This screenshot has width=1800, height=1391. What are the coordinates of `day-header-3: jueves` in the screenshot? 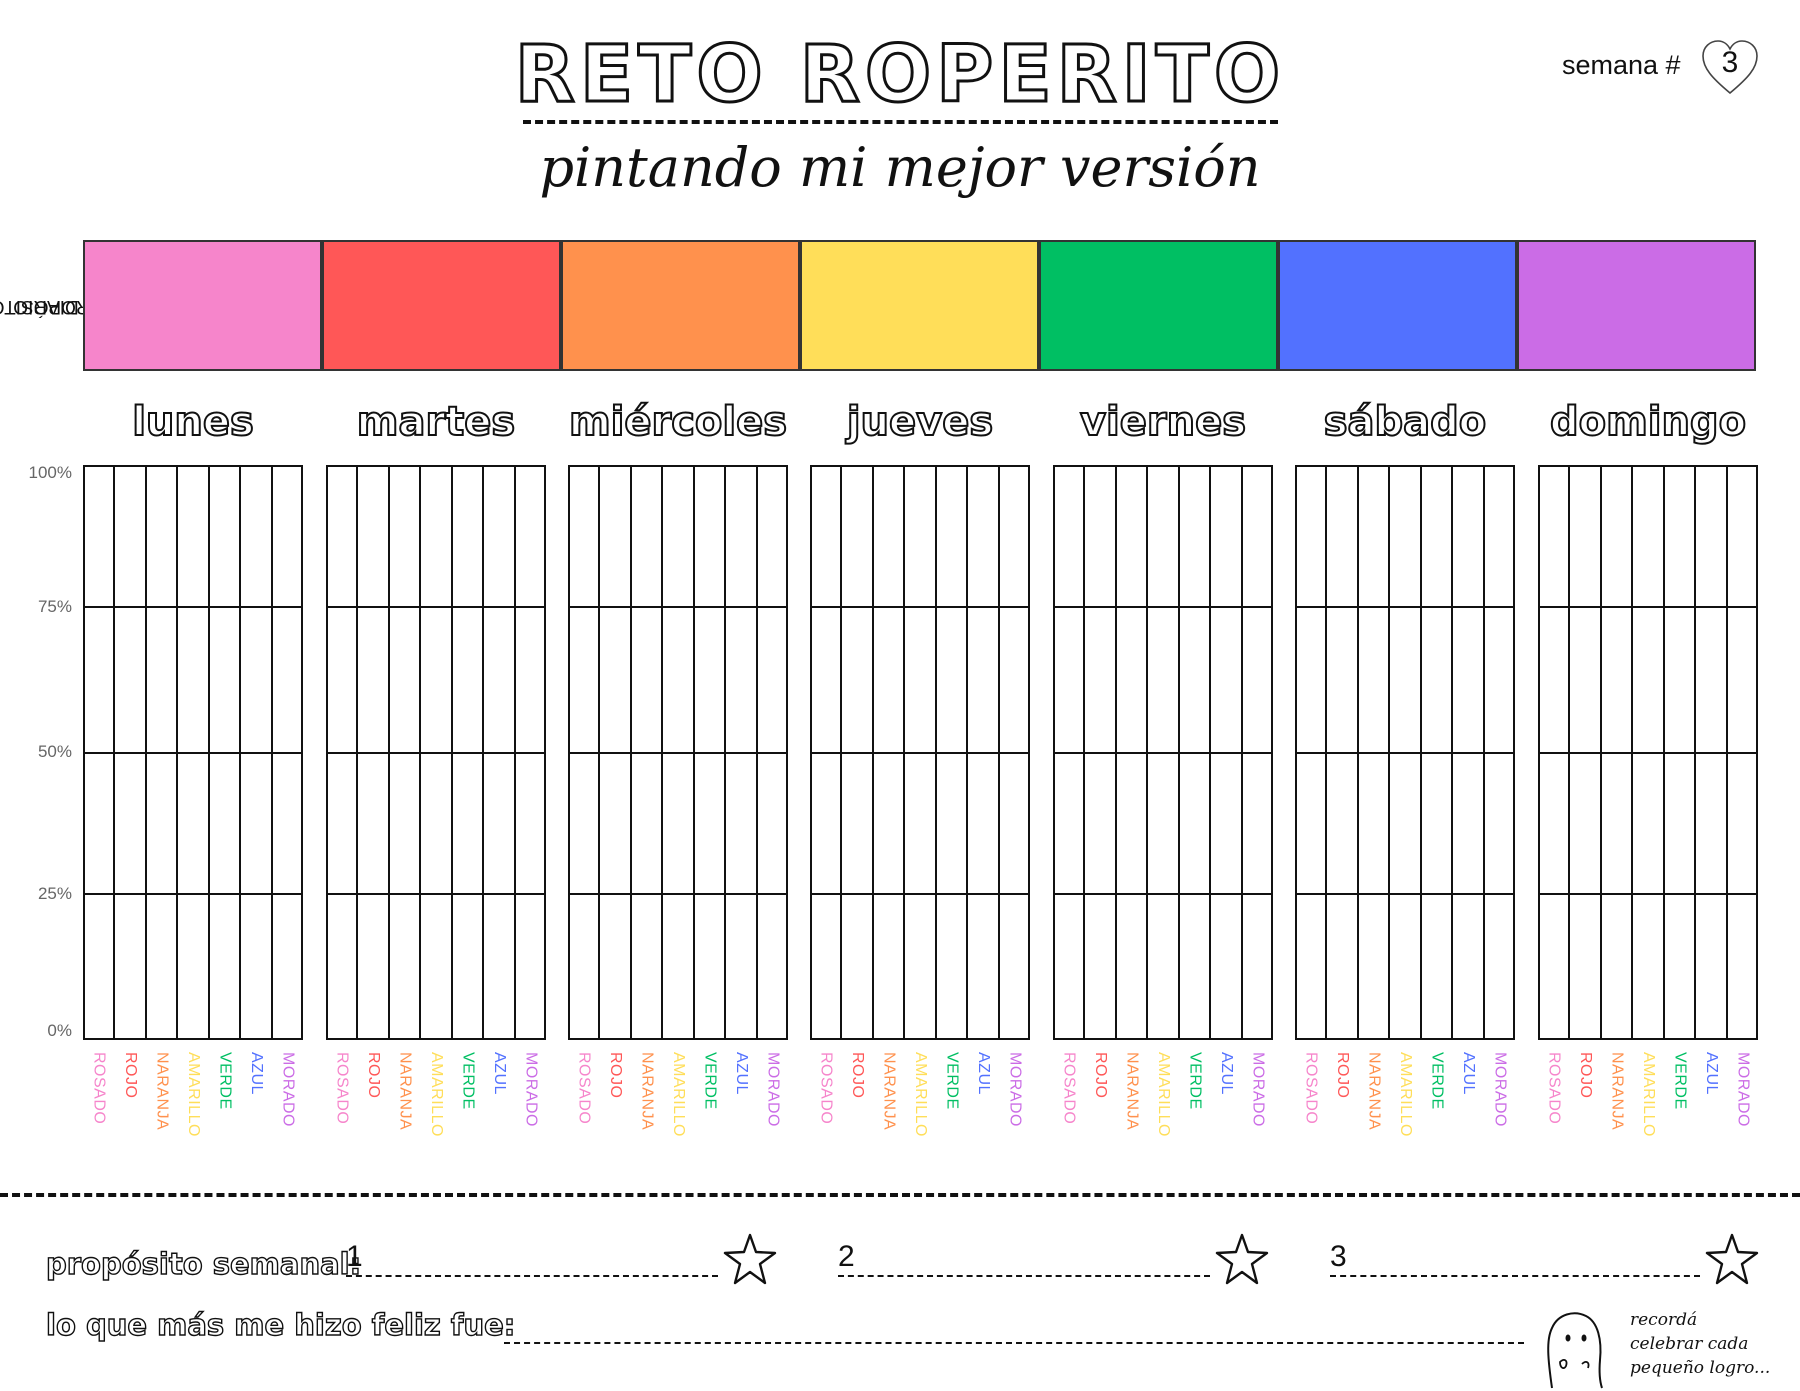 It's located at (920, 422).